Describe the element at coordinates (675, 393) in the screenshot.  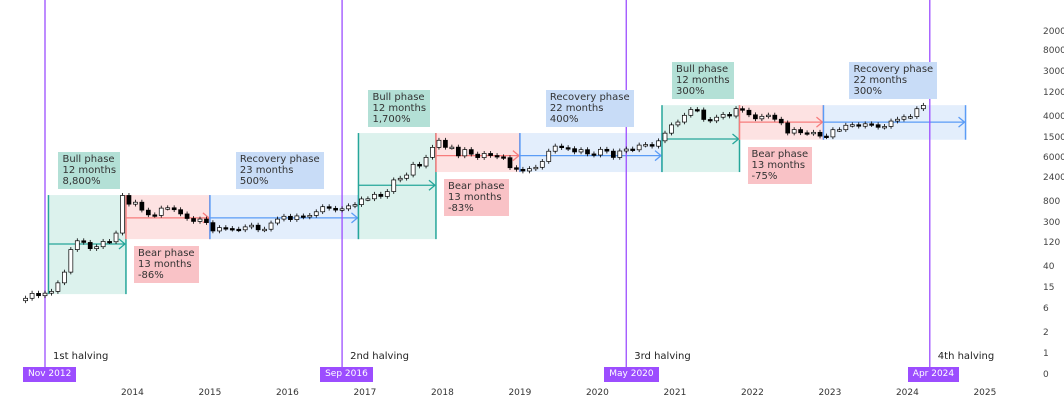
I see `x-tick-label: 2021` at that location.